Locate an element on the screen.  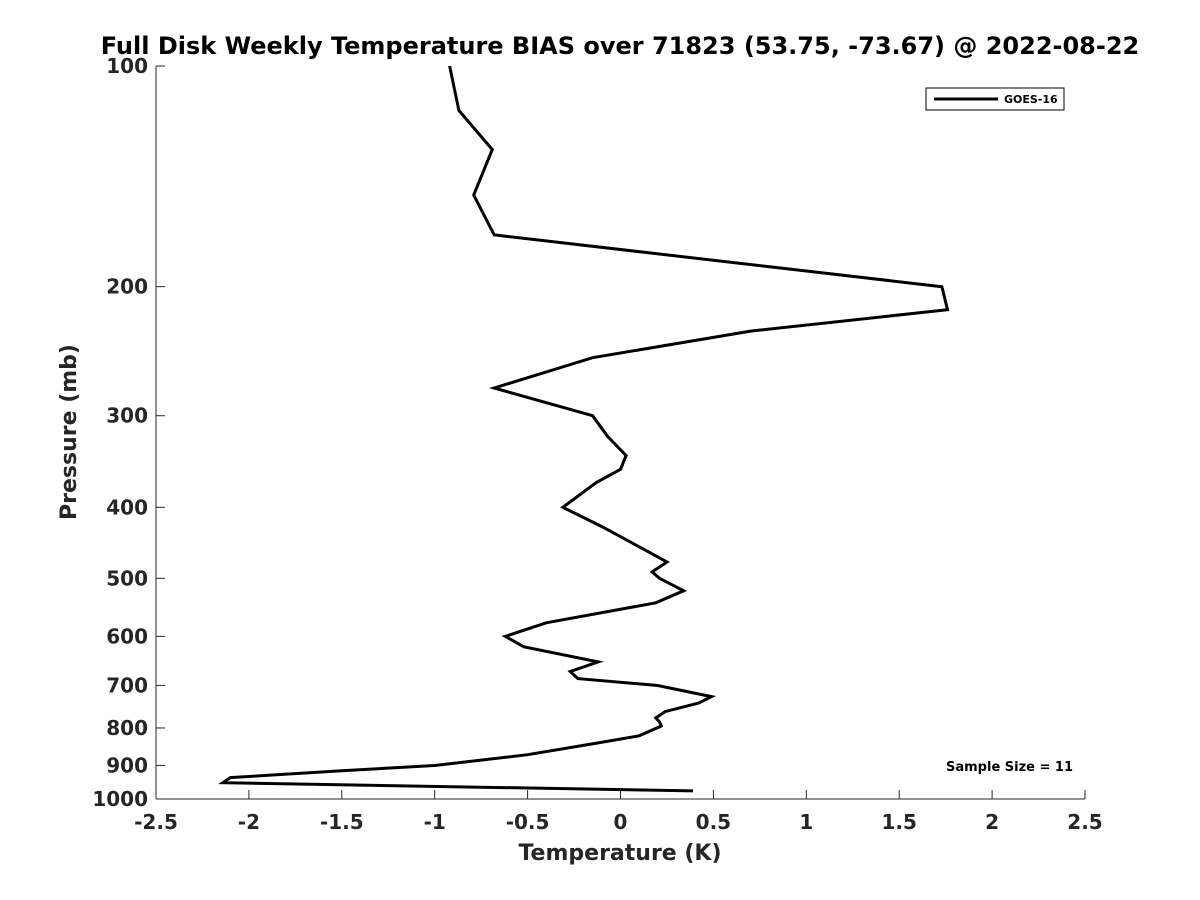
x-tick-label: 1 is located at coordinates (806, 822).